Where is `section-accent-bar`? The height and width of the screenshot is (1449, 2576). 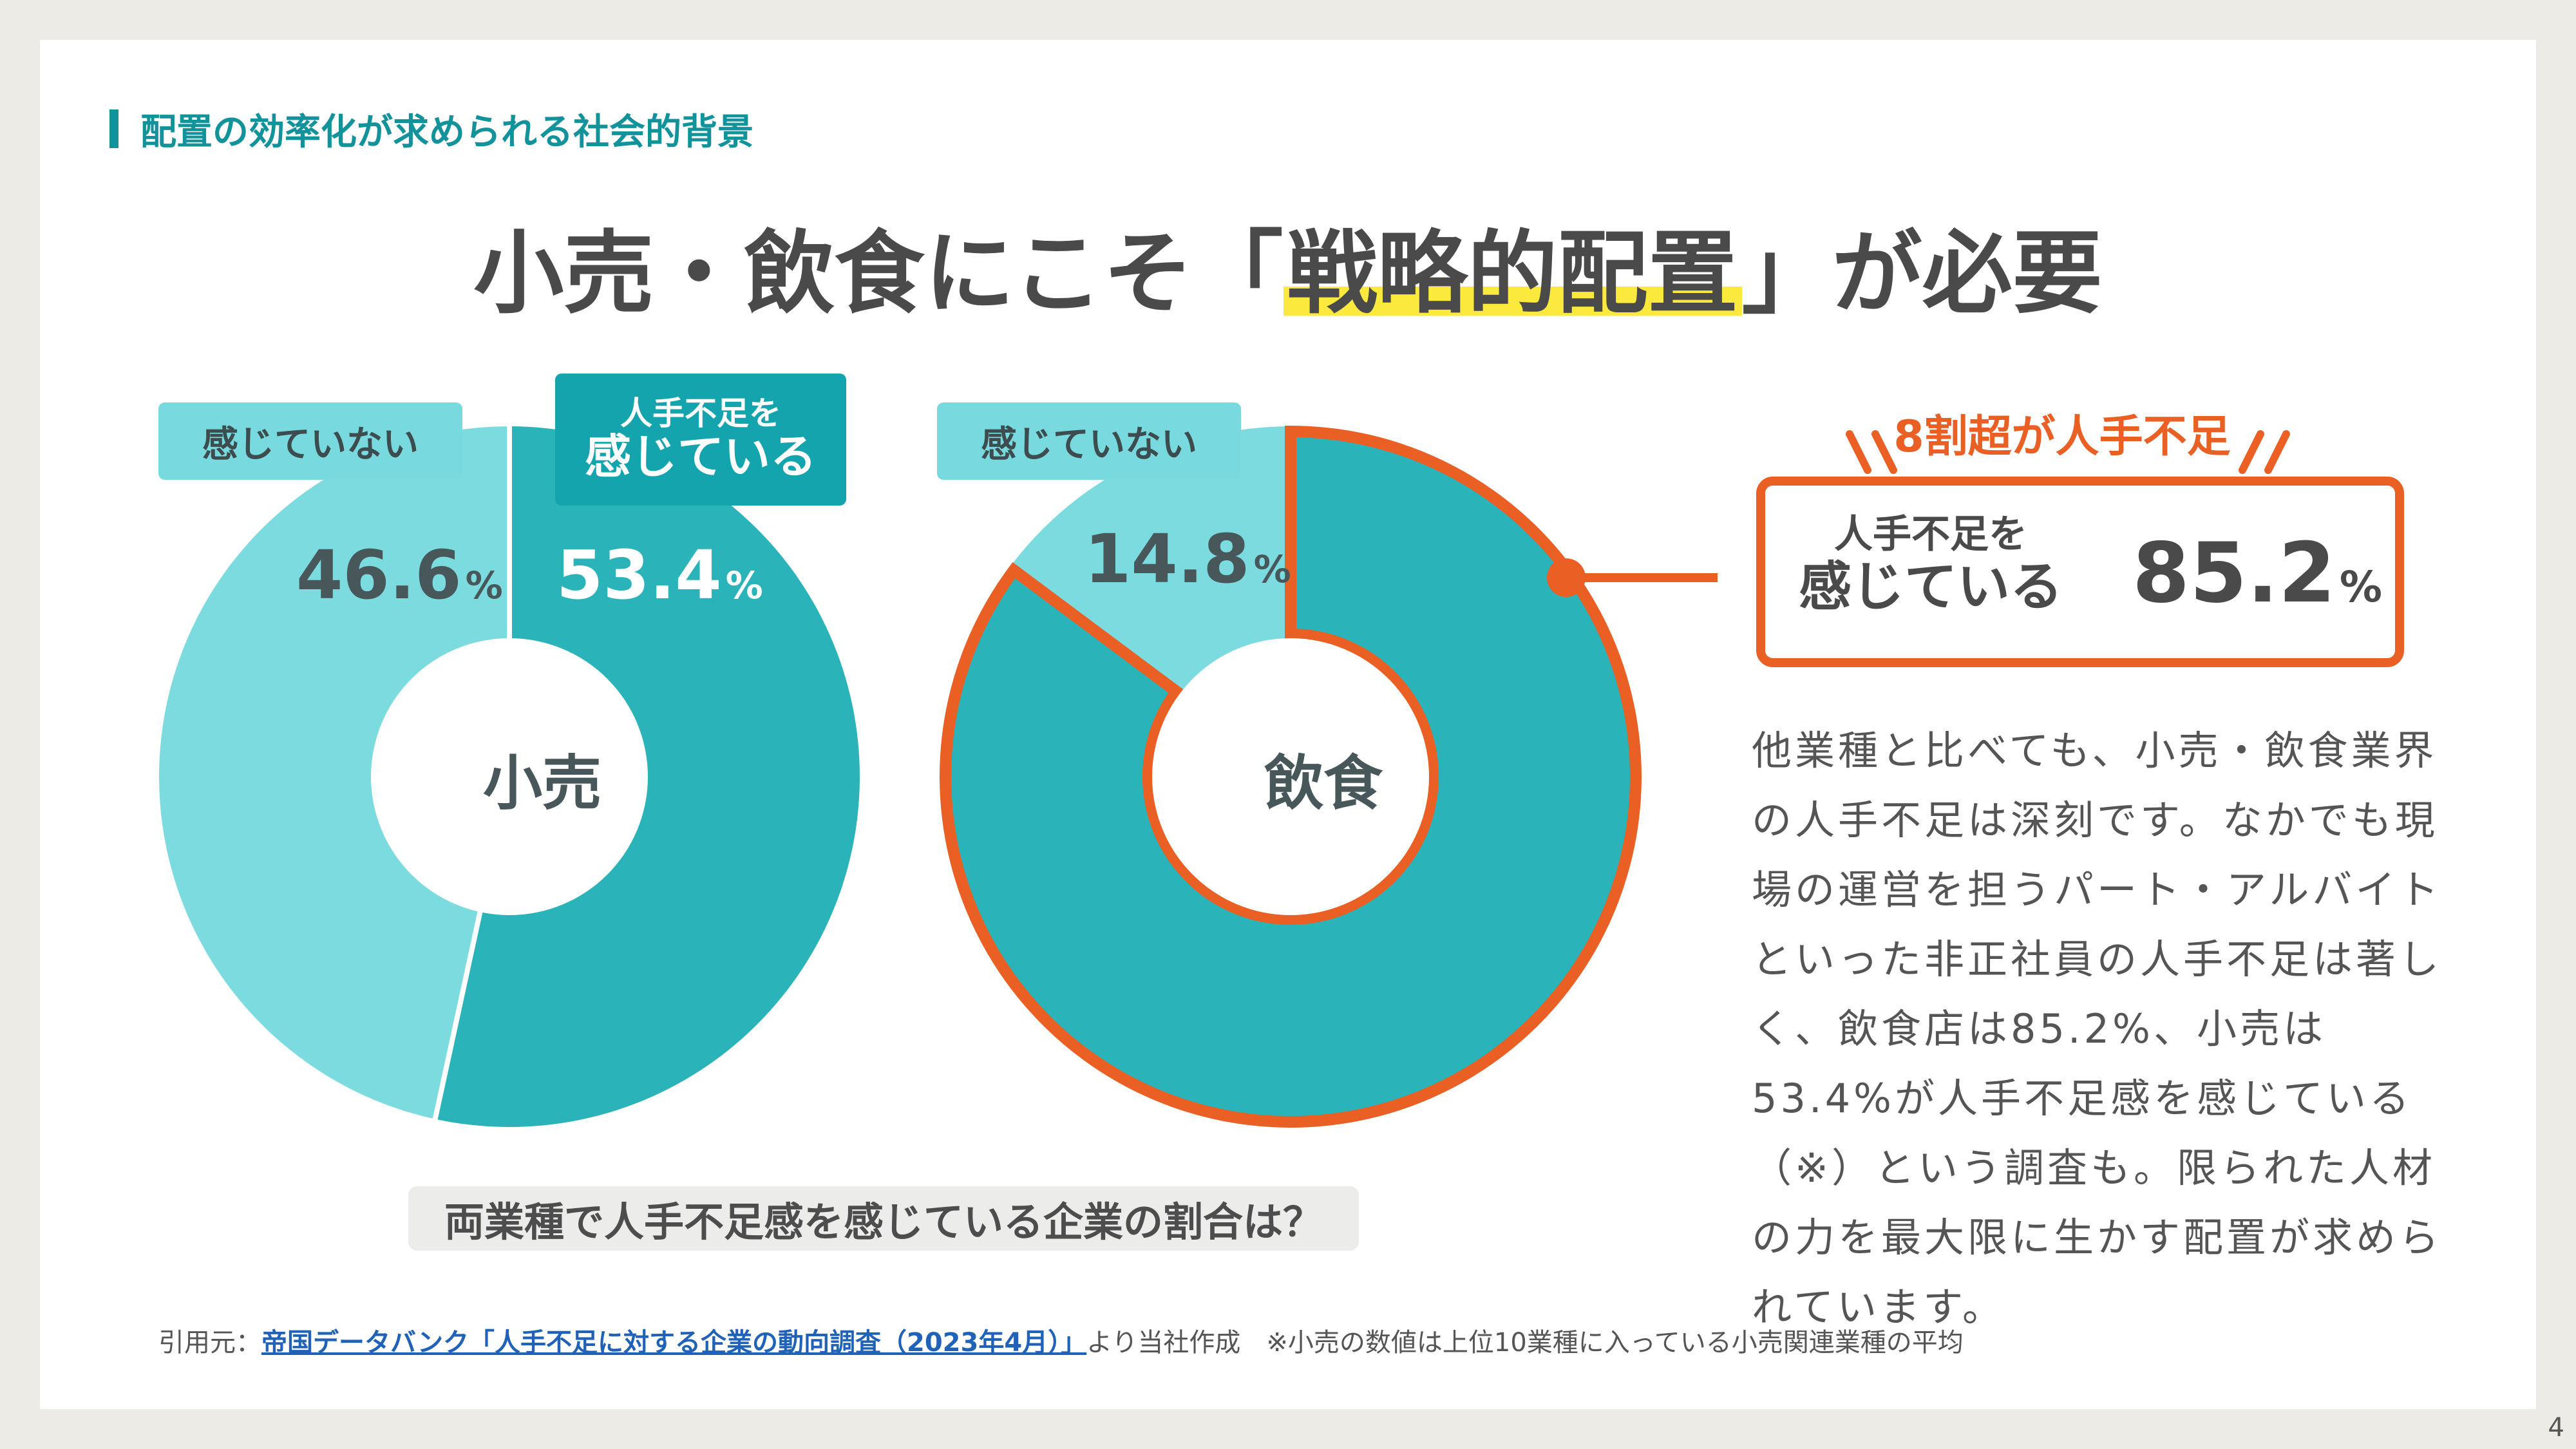 section-accent-bar is located at coordinates (113, 128).